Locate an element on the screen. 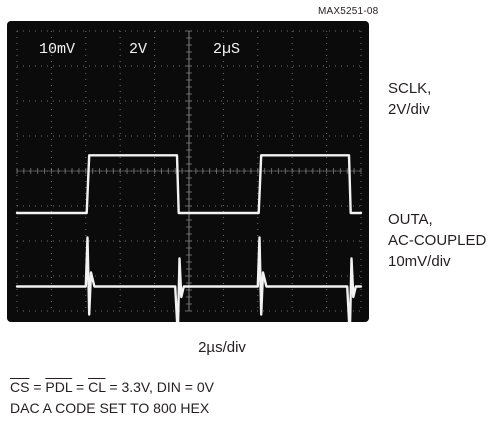  pdl-signal: PDL is located at coordinates (59, 387).